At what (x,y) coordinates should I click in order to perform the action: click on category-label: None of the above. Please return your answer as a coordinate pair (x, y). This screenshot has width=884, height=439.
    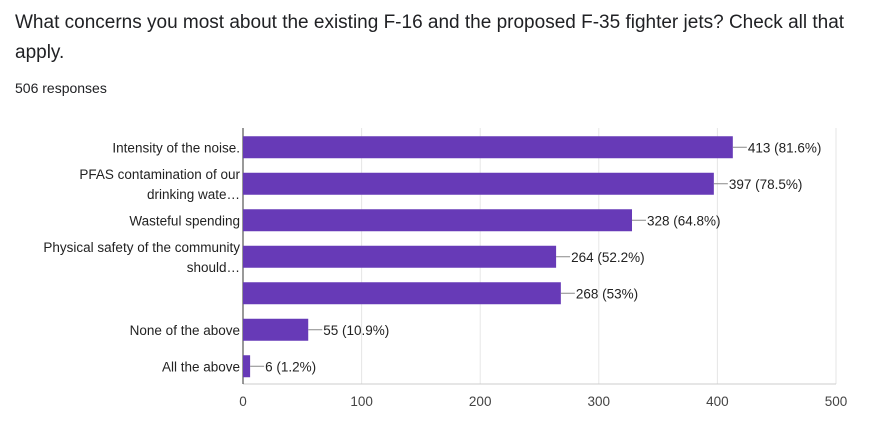
    Looking at the image, I should click on (185, 330).